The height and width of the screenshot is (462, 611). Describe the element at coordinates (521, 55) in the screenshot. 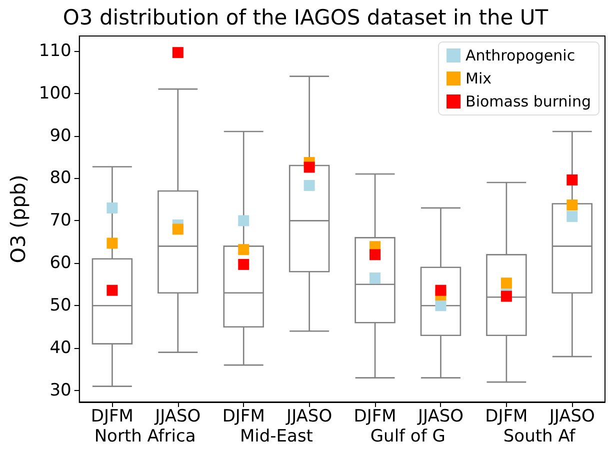

I see `legend-label: Anthropogenic` at that location.